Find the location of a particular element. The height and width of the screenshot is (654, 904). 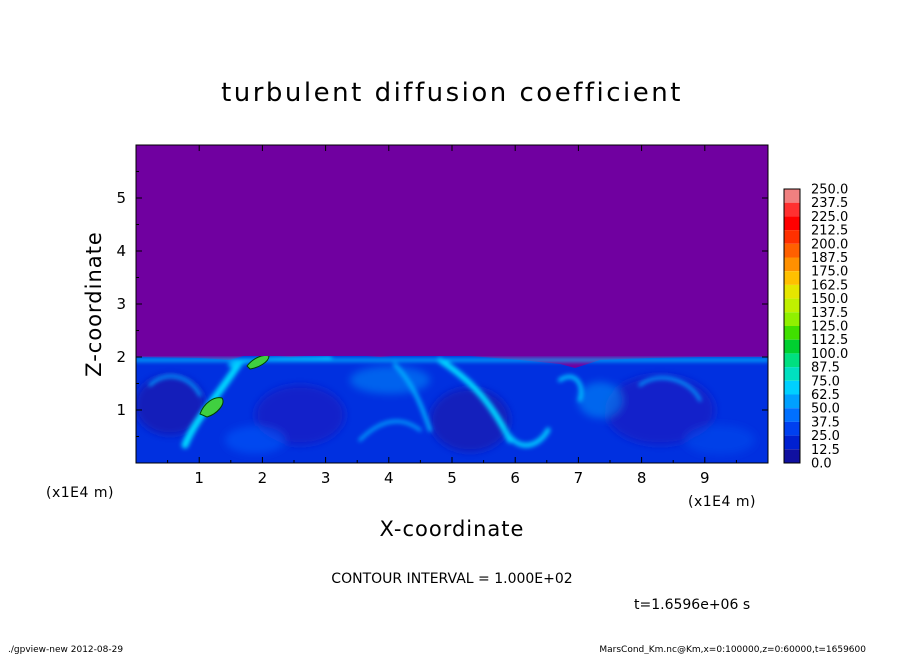

colorbar-label: 75.0 is located at coordinates (825, 381).